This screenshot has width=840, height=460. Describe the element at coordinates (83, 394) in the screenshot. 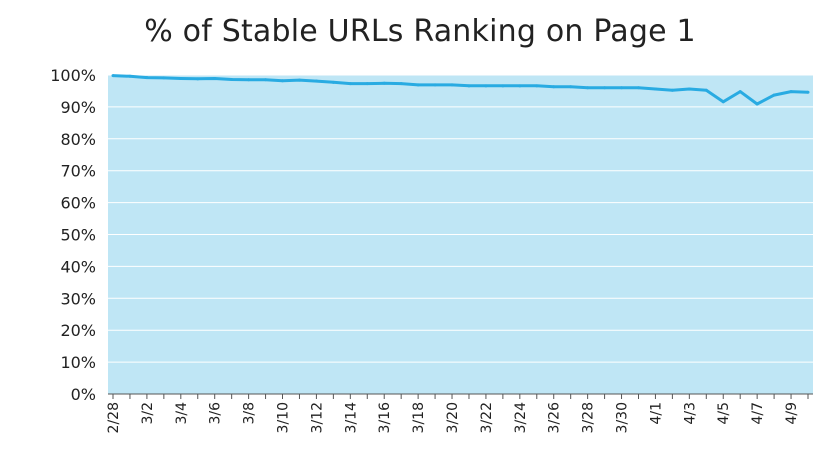

I see `y-tick-label: 0%` at that location.